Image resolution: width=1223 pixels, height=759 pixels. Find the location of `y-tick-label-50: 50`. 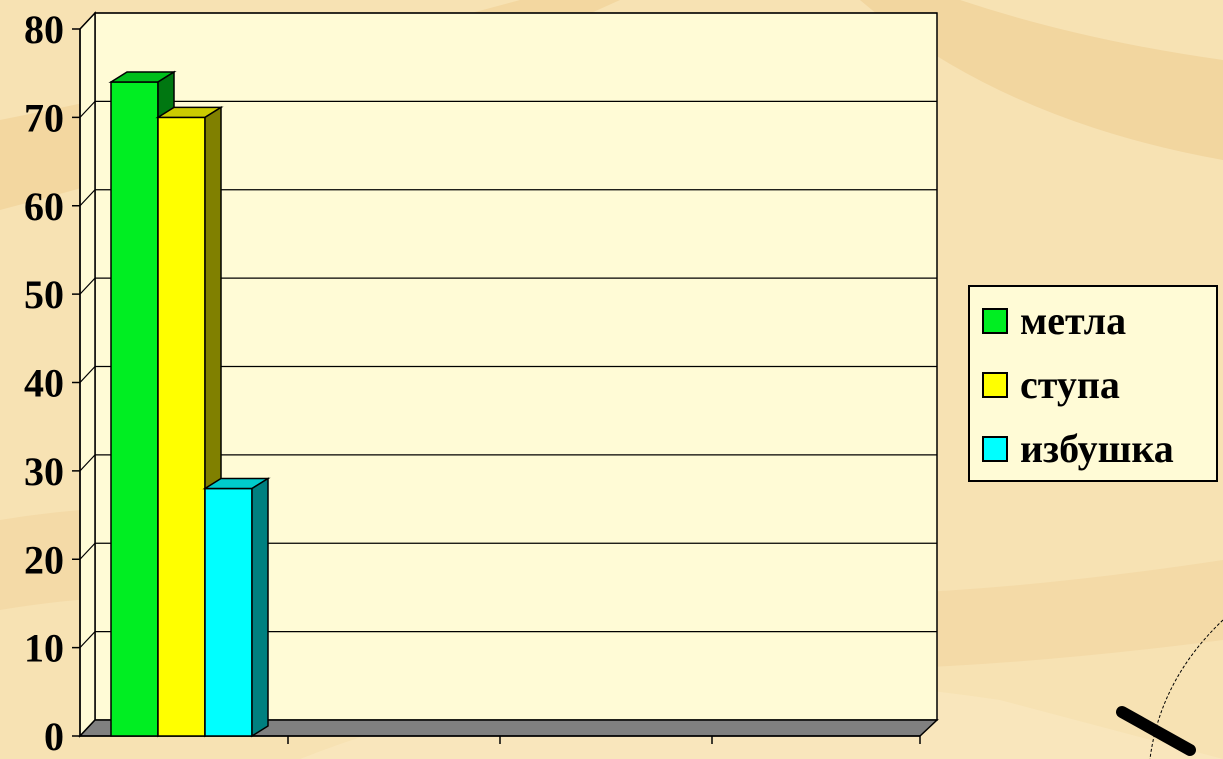

y-tick-label-50: 50 is located at coordinates (44, 294).